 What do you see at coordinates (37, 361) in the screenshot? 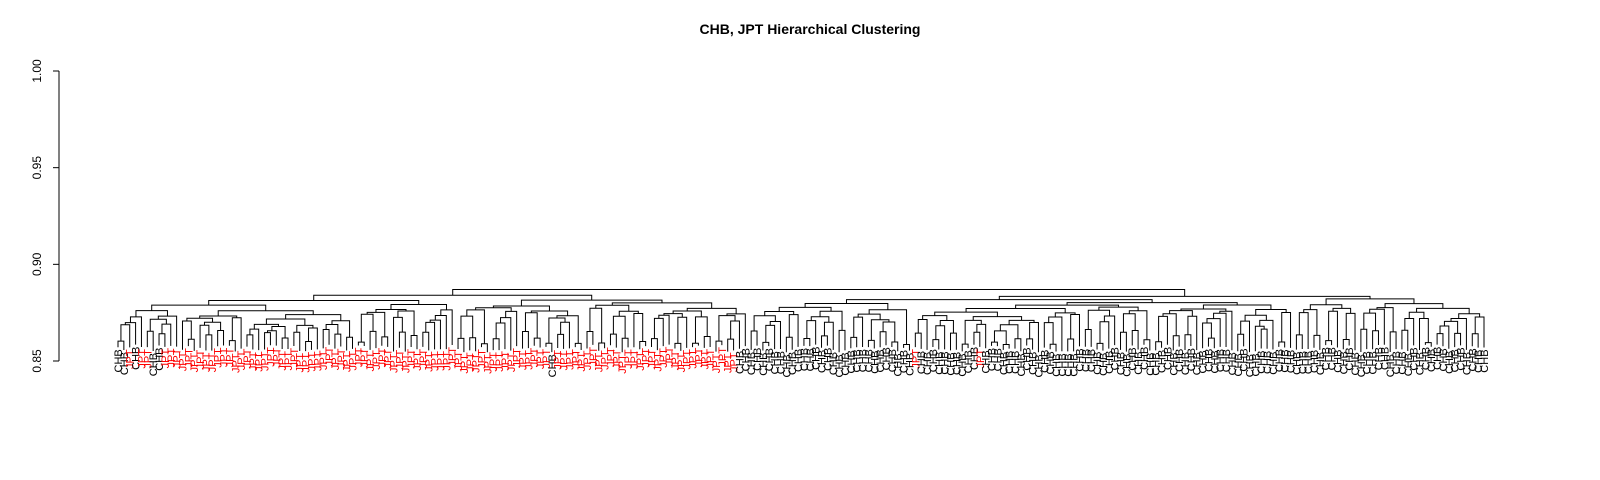
I see `y-tick-label: 0.85` at bounding box center [37, 361].